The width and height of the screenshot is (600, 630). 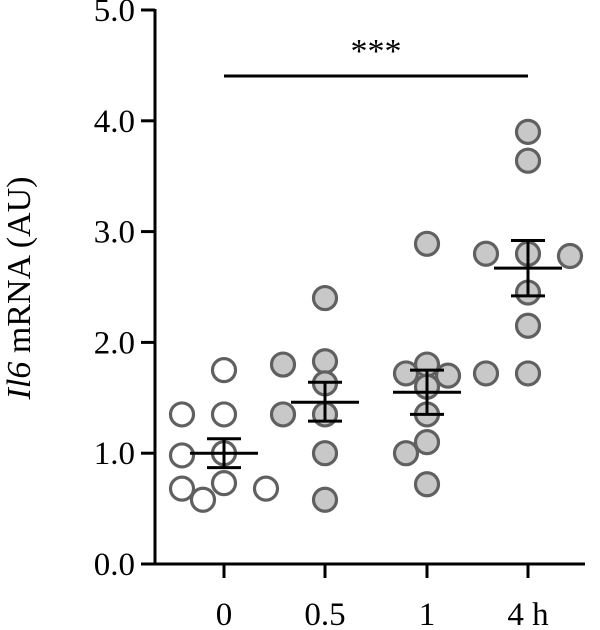 What do you see at coordinates (114, 565) in the screenshot?
I see `y-tick-label: 0.0` at bounding box center [114, 565].